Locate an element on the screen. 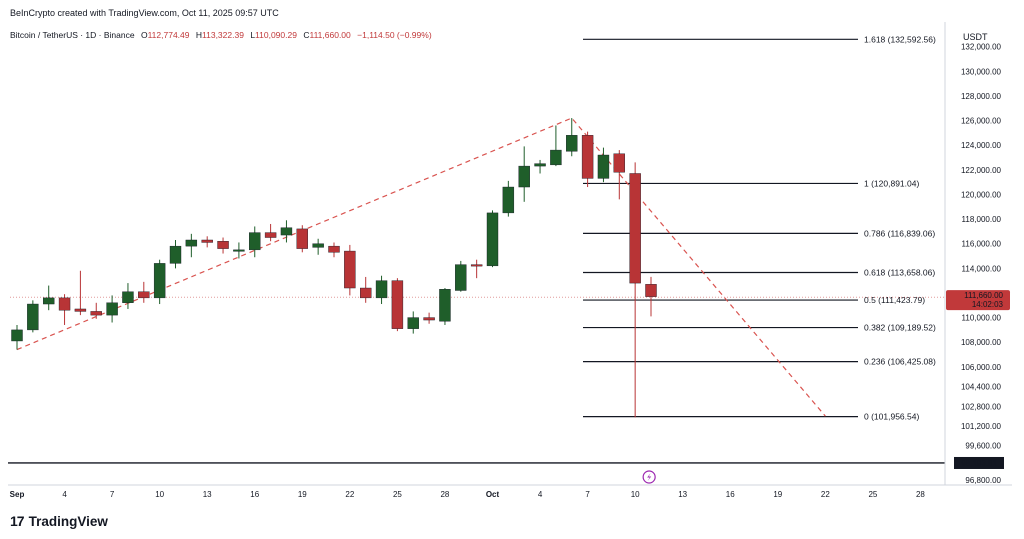 The width and height of the screenshot is (1024, 539). change-value: −1,114.50 (−0.99%) is located at coordinates (394, 35).